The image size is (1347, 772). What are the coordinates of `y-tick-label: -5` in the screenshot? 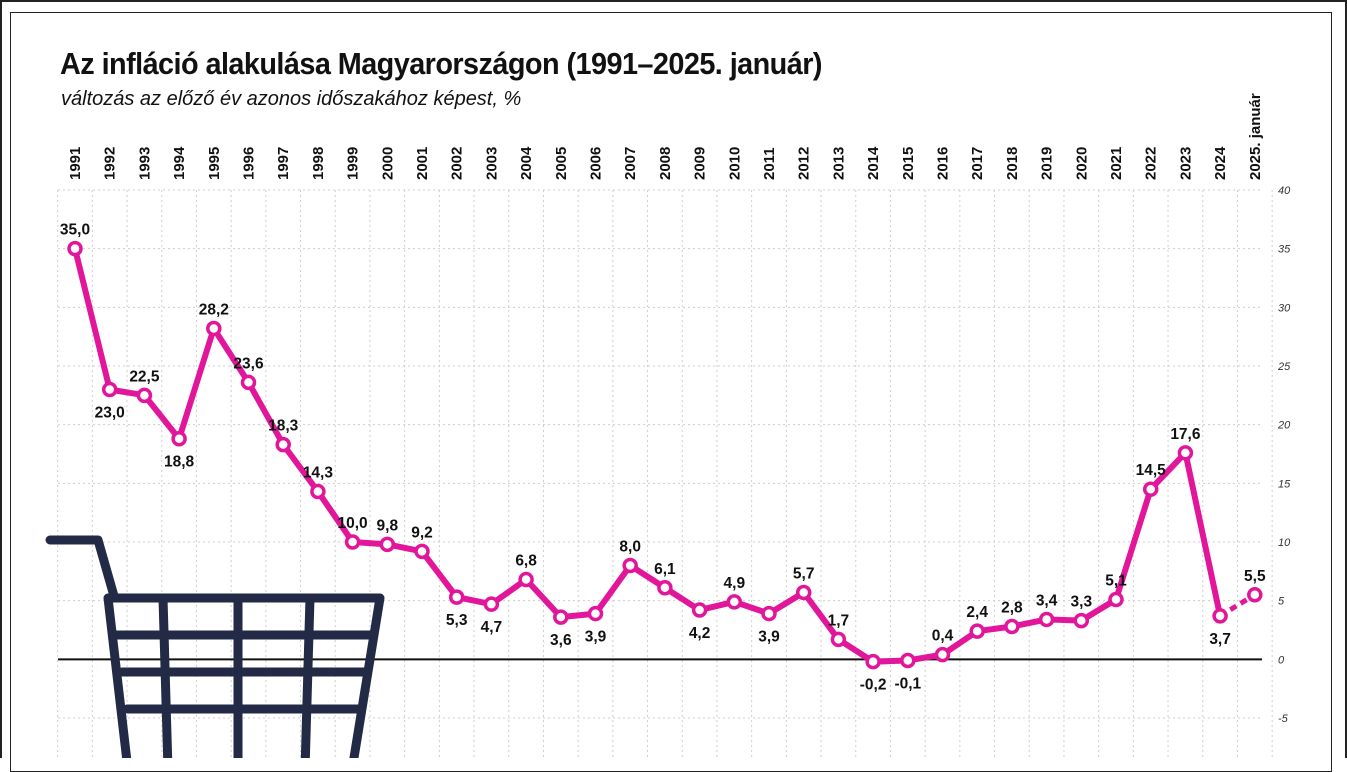 It's located at (1283, 719).